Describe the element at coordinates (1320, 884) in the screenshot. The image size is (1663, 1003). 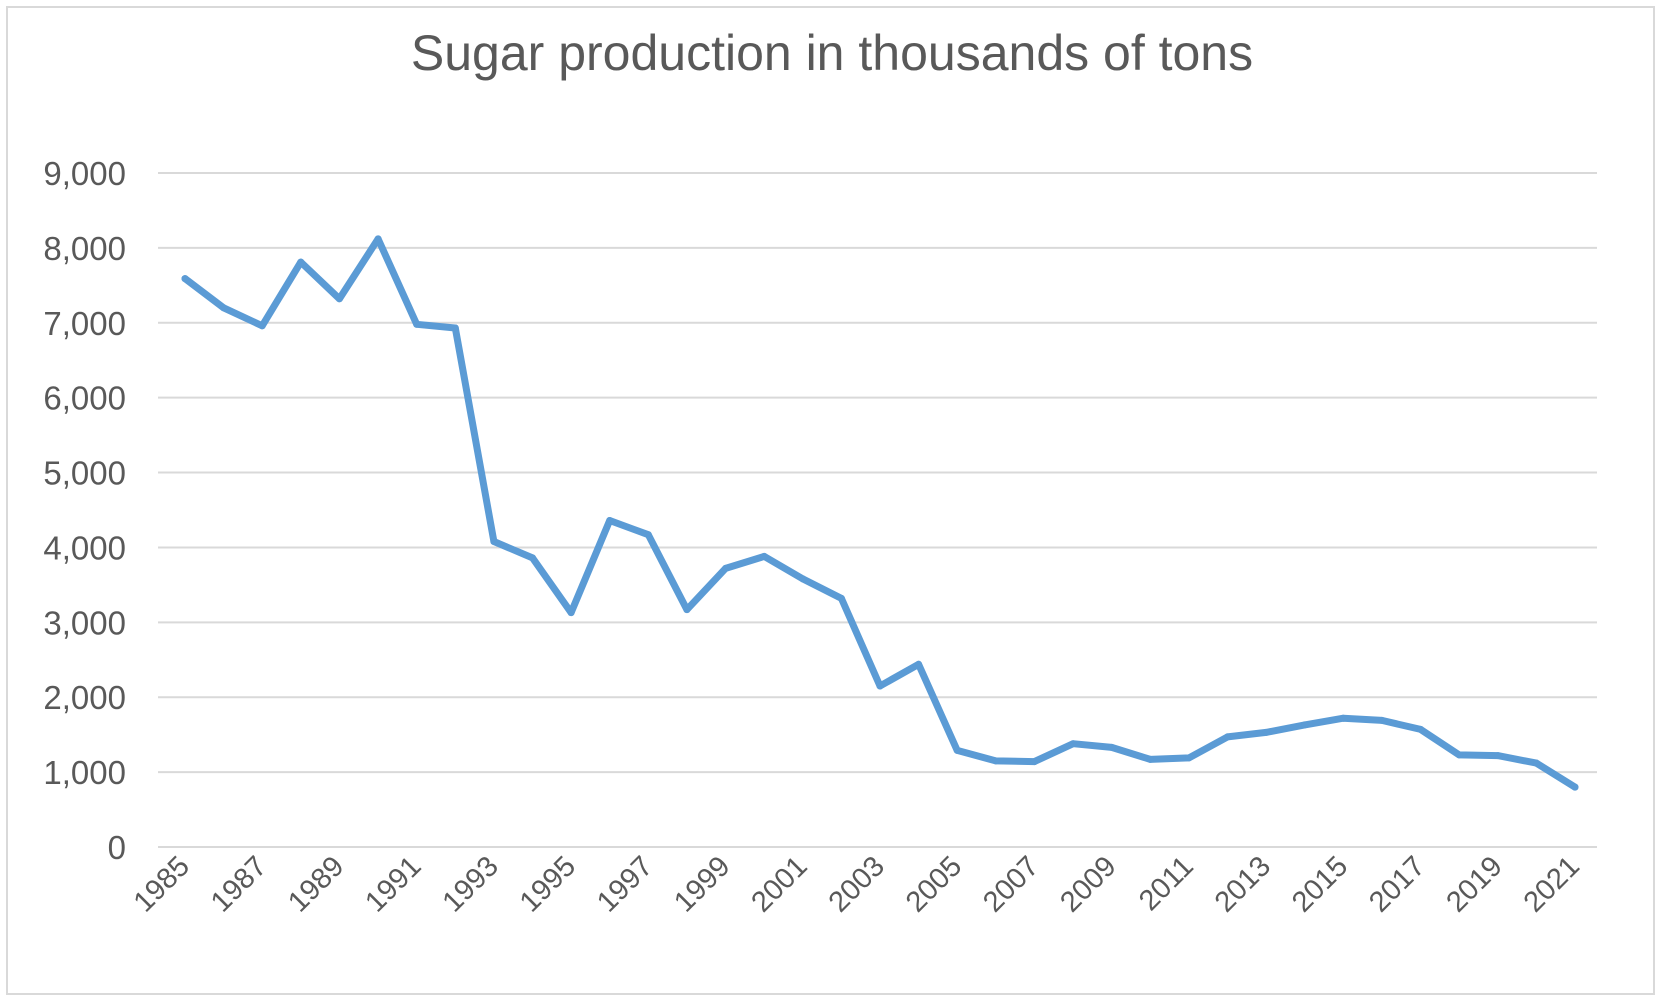
I see `x-tick-label: 2015` at that location.